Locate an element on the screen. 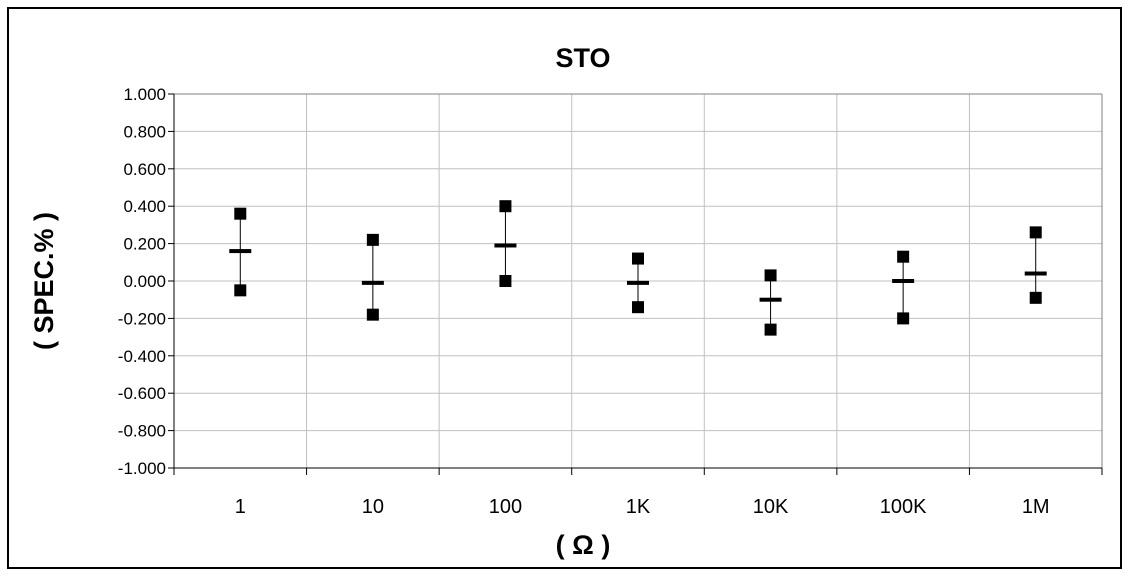 This screenshot has height=578, width=1131. y-tick-label: 0.000 is located at coordinates (144, 281).